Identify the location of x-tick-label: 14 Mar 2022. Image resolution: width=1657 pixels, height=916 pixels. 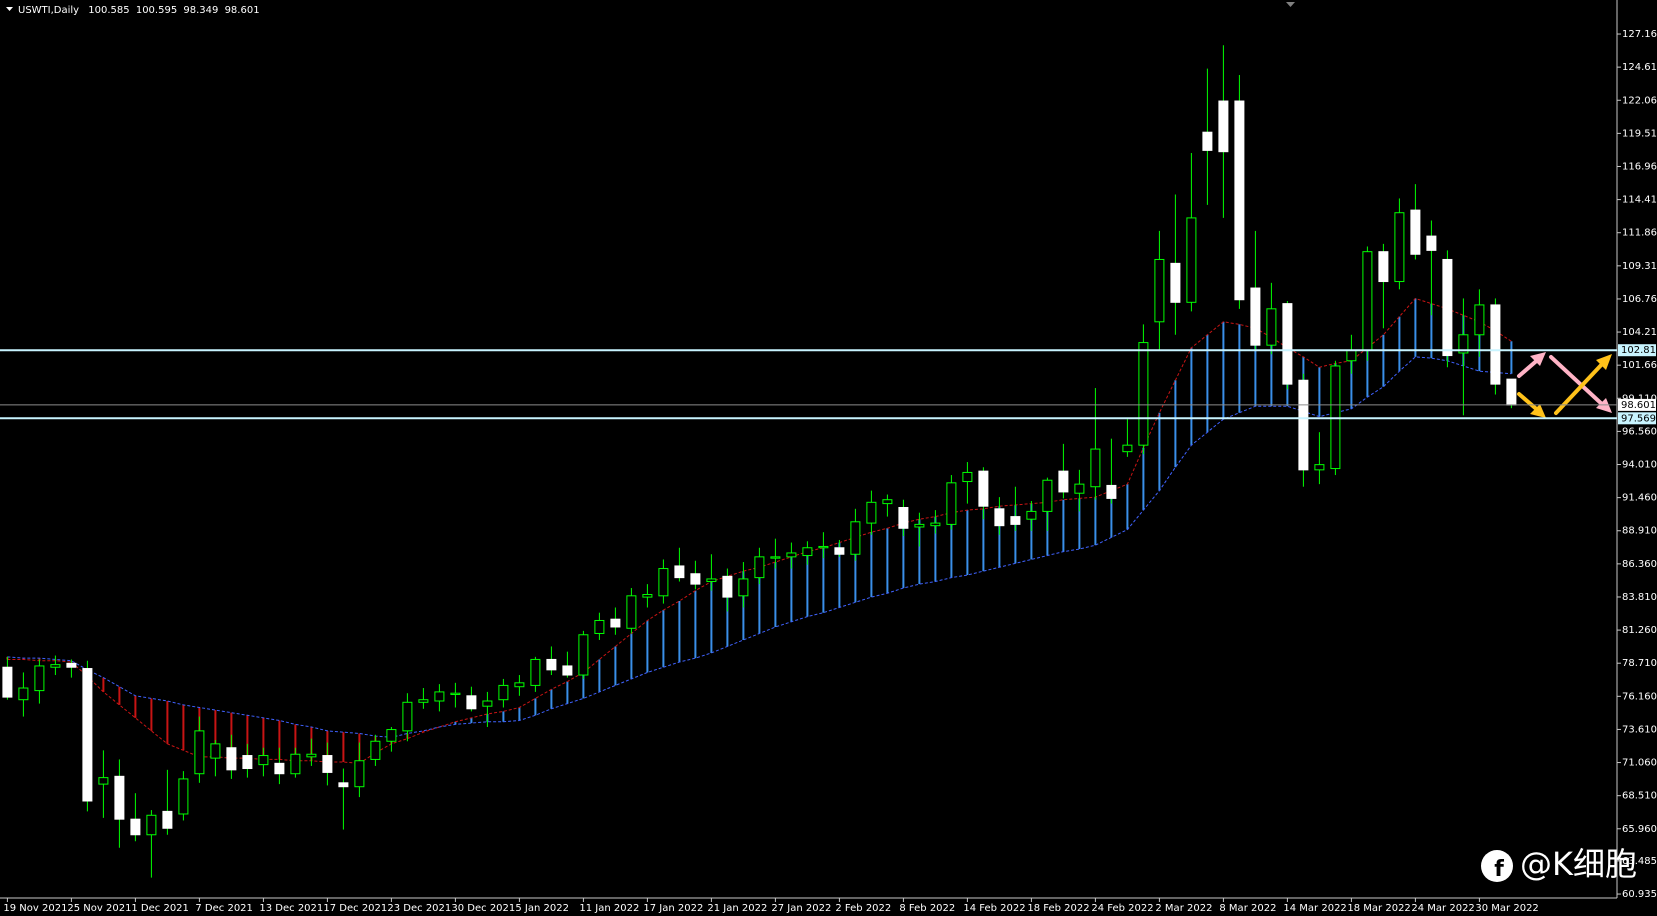
(1314, 908).